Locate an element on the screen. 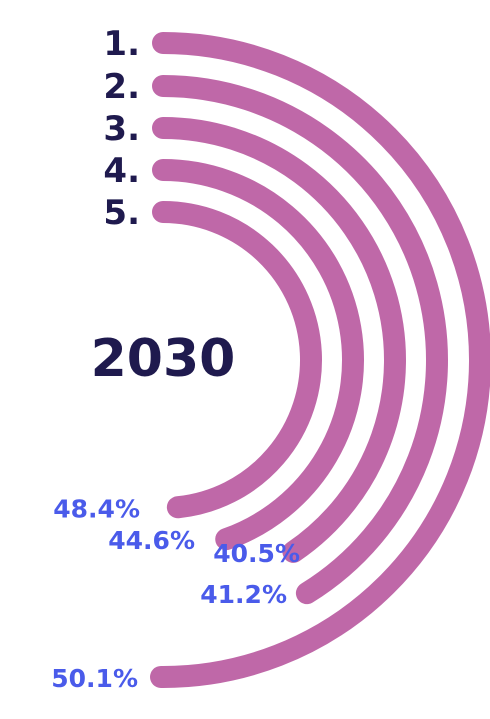  value-label-4: 44.6% is located at coordinates (151, 540).